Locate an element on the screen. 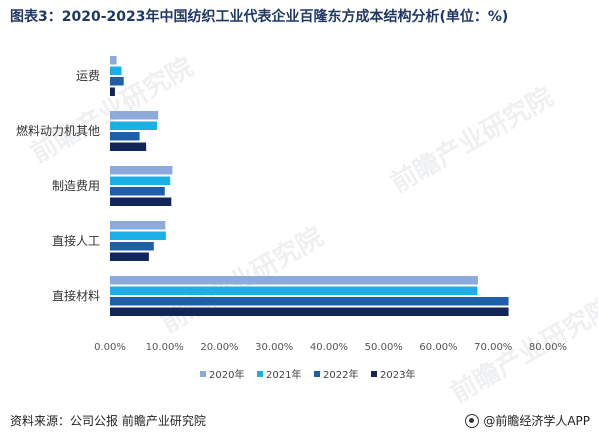  legend-label-2022: 2022年 is located at coordinates (340, 374).